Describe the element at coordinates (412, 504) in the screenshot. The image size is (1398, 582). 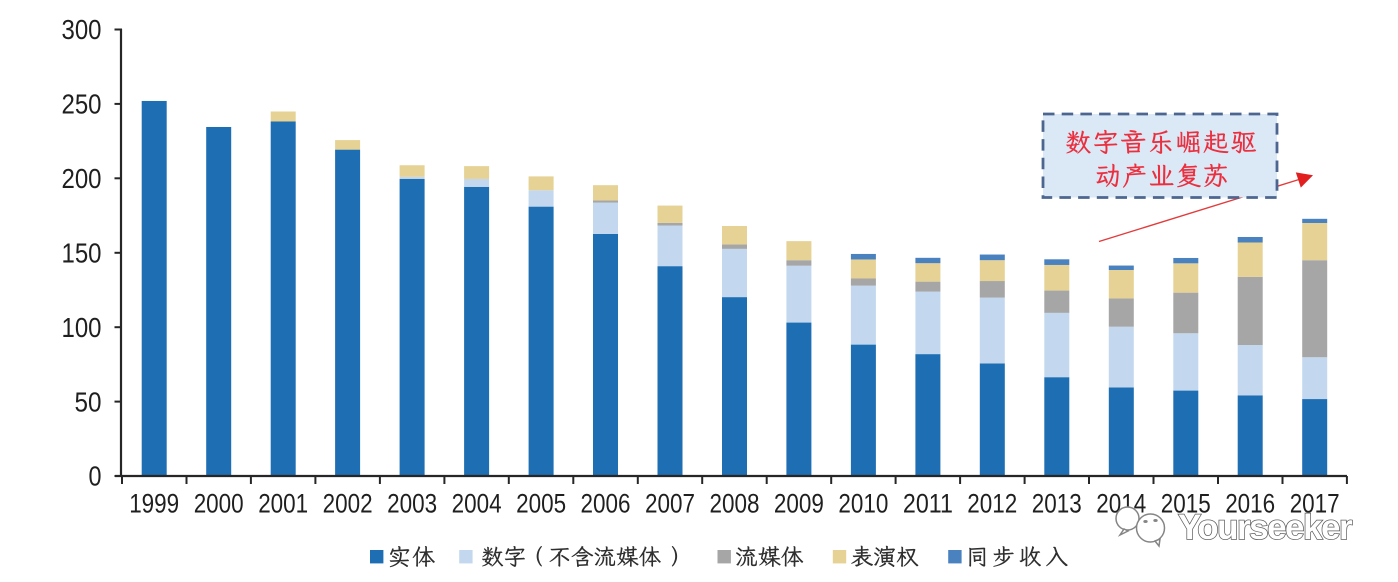
I see `svg-text: 2003` at that location.